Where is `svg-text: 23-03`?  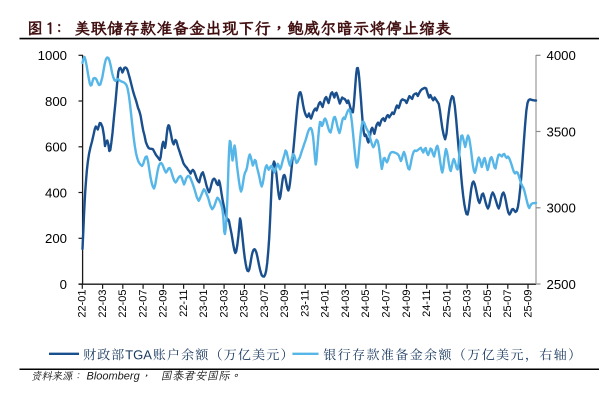
svg-text: 23-03 is located at coordinates (224, 304).